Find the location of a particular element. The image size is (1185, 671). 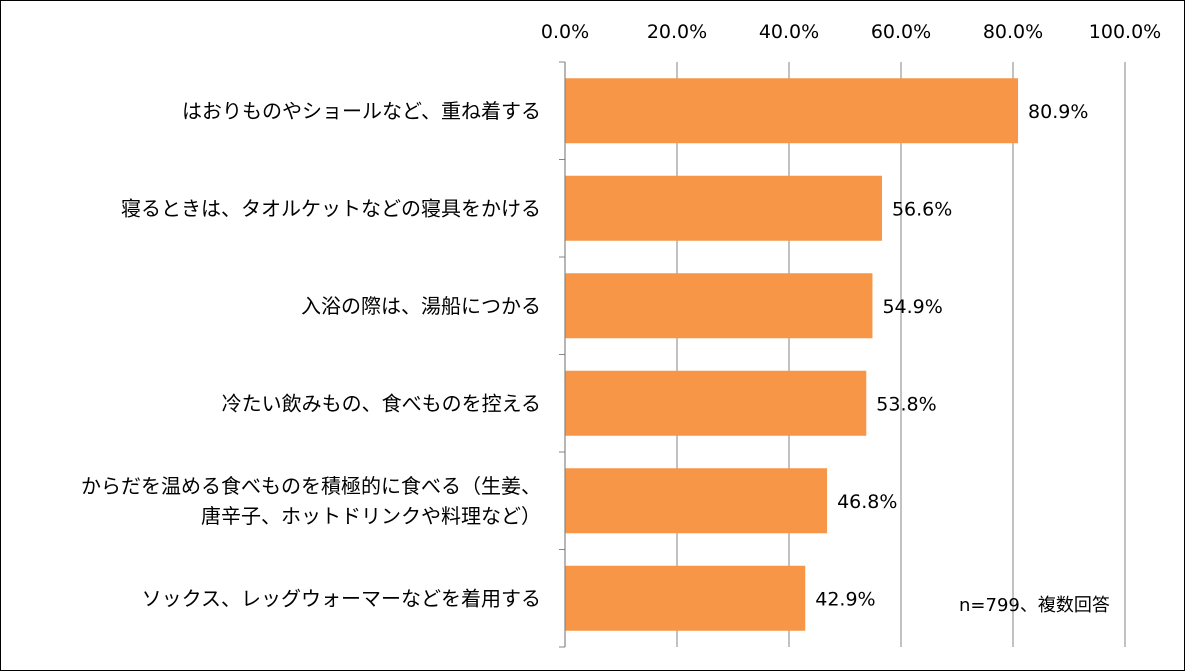

category-label: からだを温める食べものを積極的に食べる（生姜、 is located at coordinates (311, 486).